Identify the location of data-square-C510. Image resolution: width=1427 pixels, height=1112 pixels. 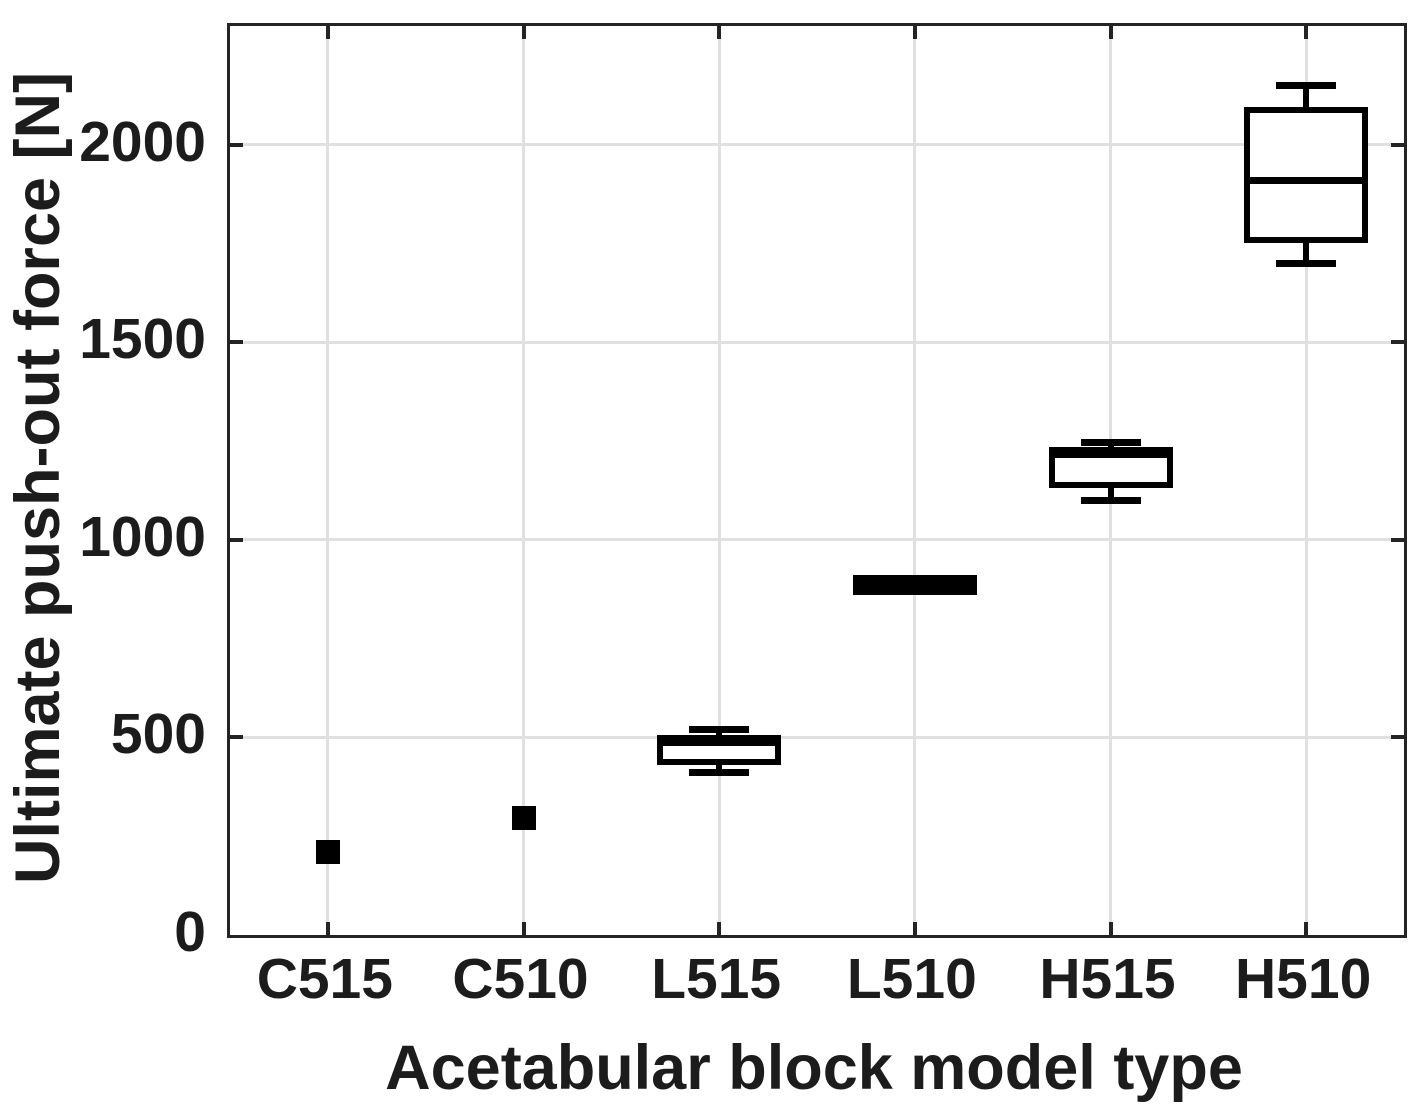
(523, 818).